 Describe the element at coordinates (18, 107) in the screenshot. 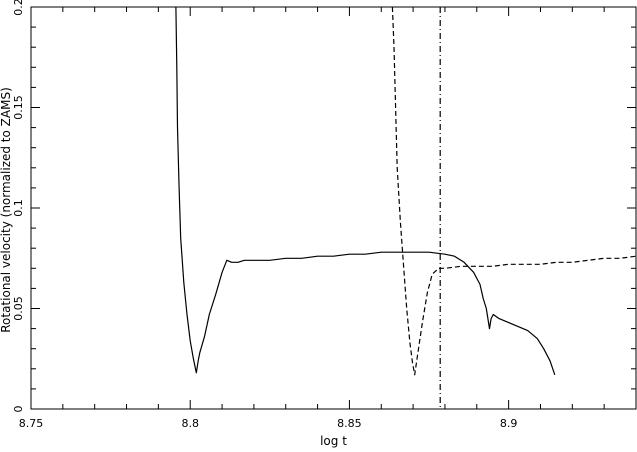

I see `y-tick-label: 0.15` at that location.